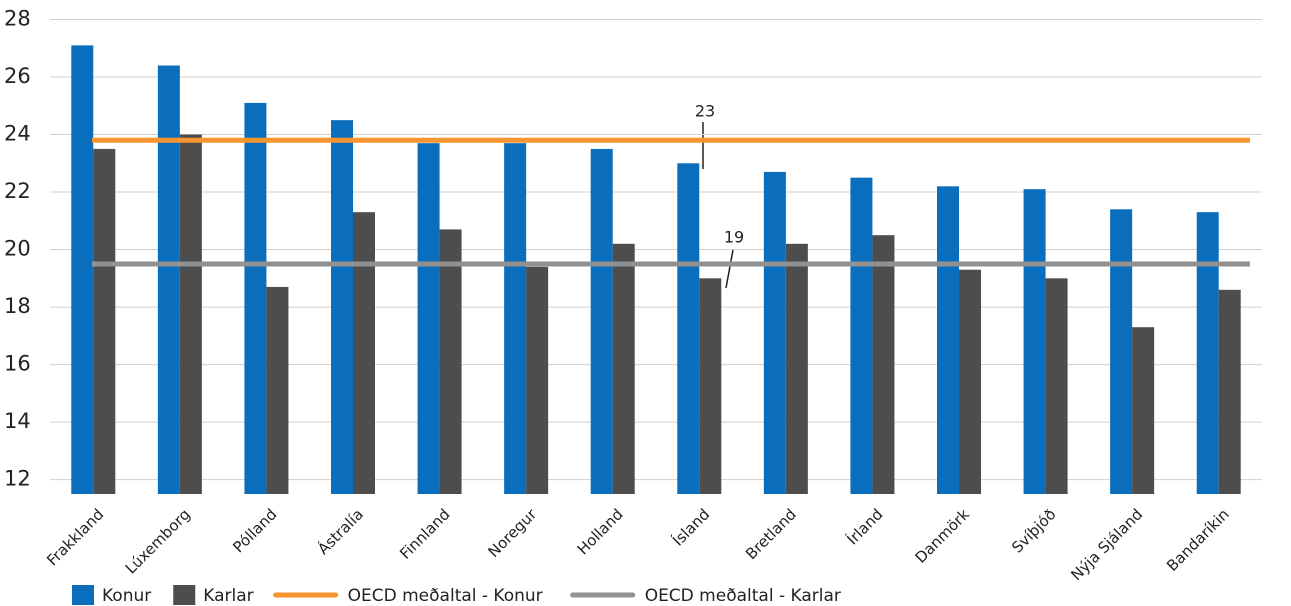  I want to click on x-tick-label: Finnland, so click(424, 533).